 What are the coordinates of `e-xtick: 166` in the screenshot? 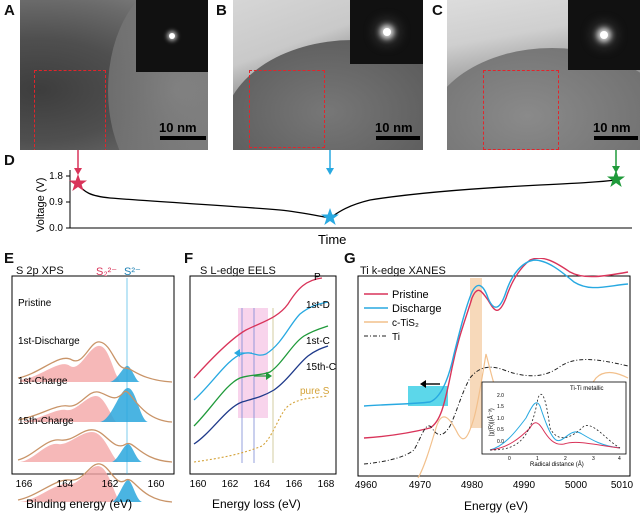 It's located at (24, 484).